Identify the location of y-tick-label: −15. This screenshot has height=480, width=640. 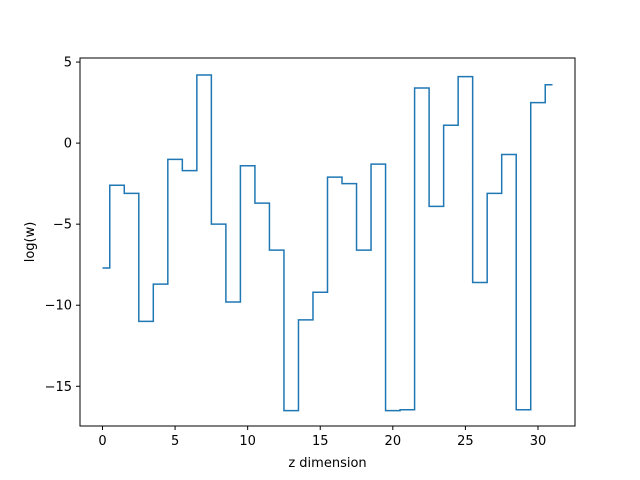
(58, 387).